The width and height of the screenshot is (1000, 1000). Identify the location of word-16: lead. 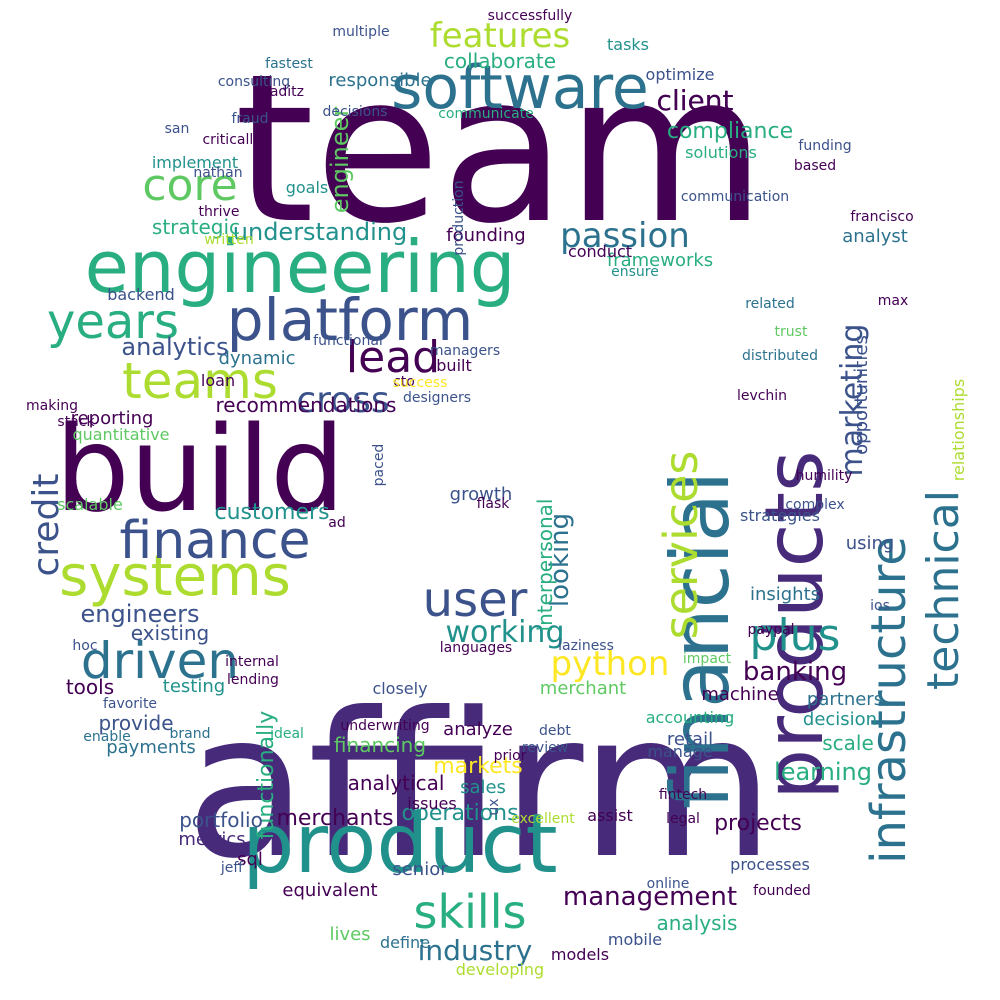
(393, 357).